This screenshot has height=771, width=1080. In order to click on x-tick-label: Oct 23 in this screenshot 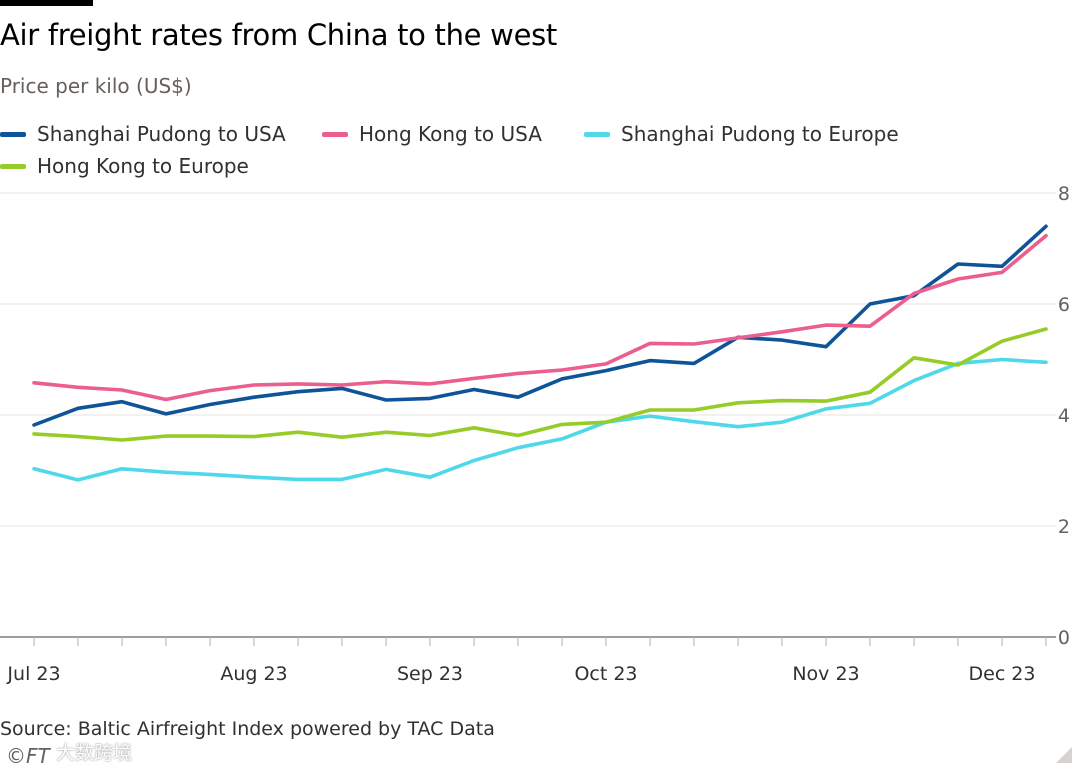, I will do `click(605, 674)`.